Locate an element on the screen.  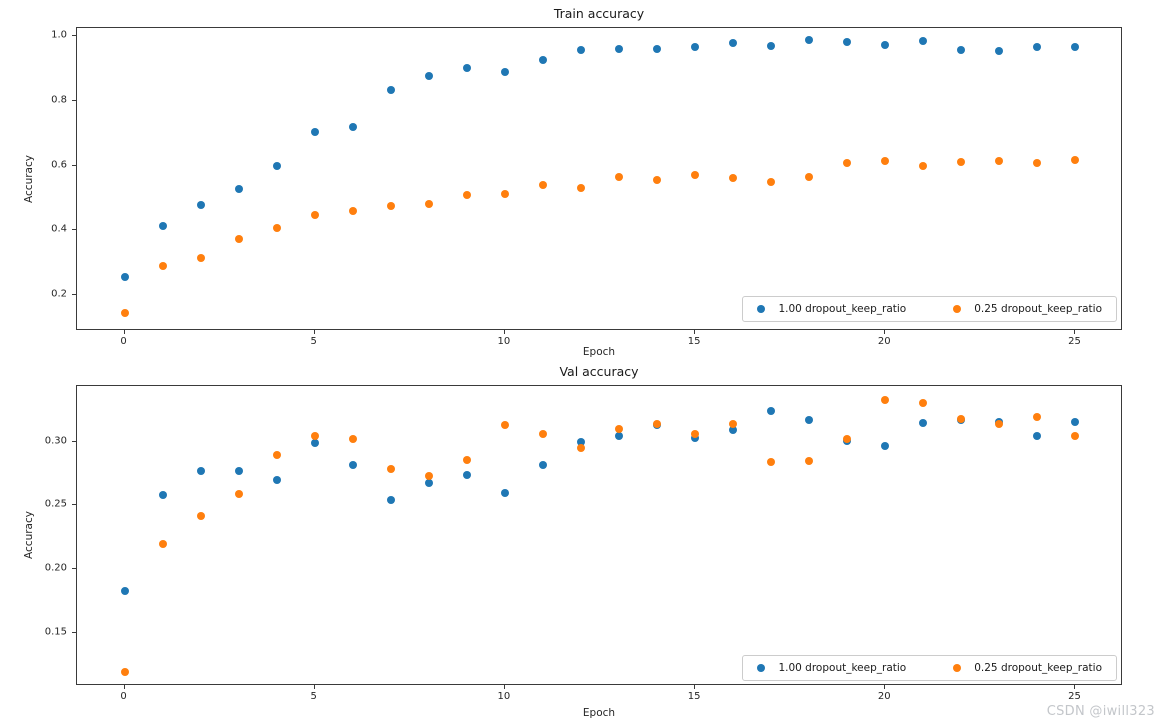
legend-entry: 0.25 dropout_keep_ratio is located at coordinates (1027, 668).